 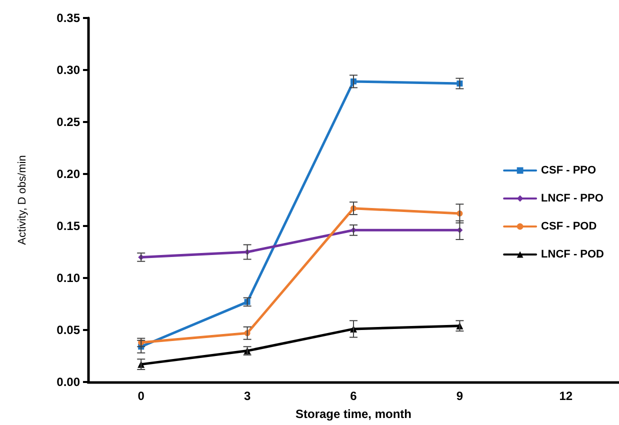 I want to click on x-tick-label: 0, so click(x=141, y=396).